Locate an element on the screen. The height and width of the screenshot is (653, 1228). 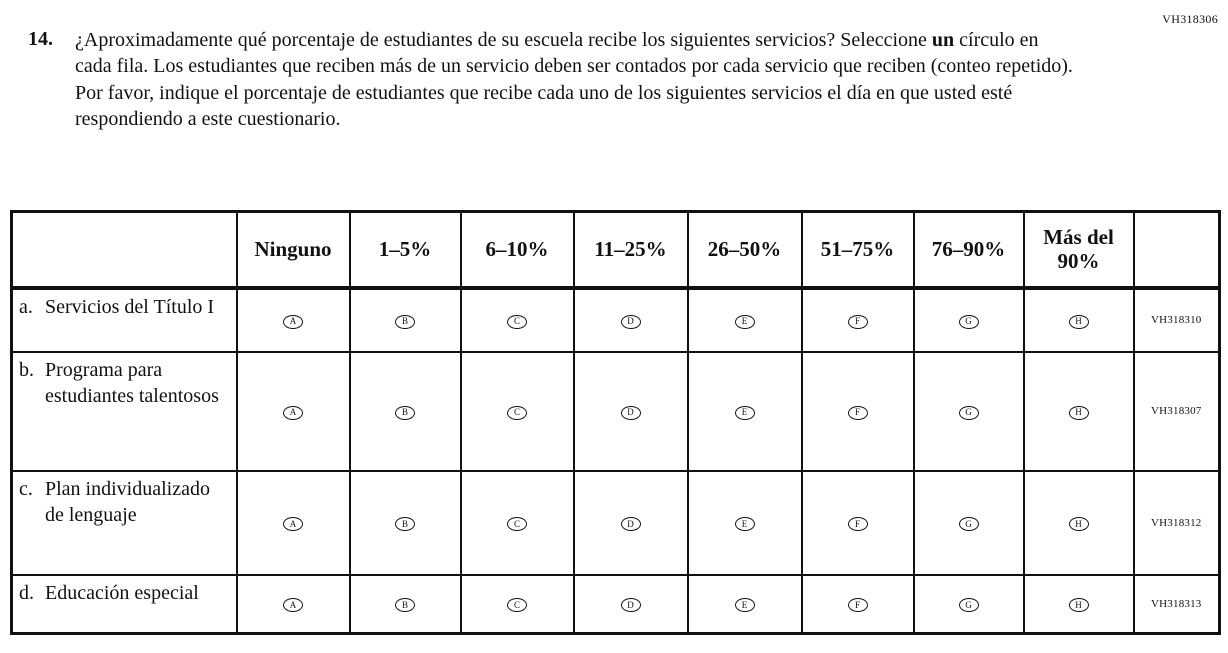
row-prefix: d. is located at coordinates (26, 592).